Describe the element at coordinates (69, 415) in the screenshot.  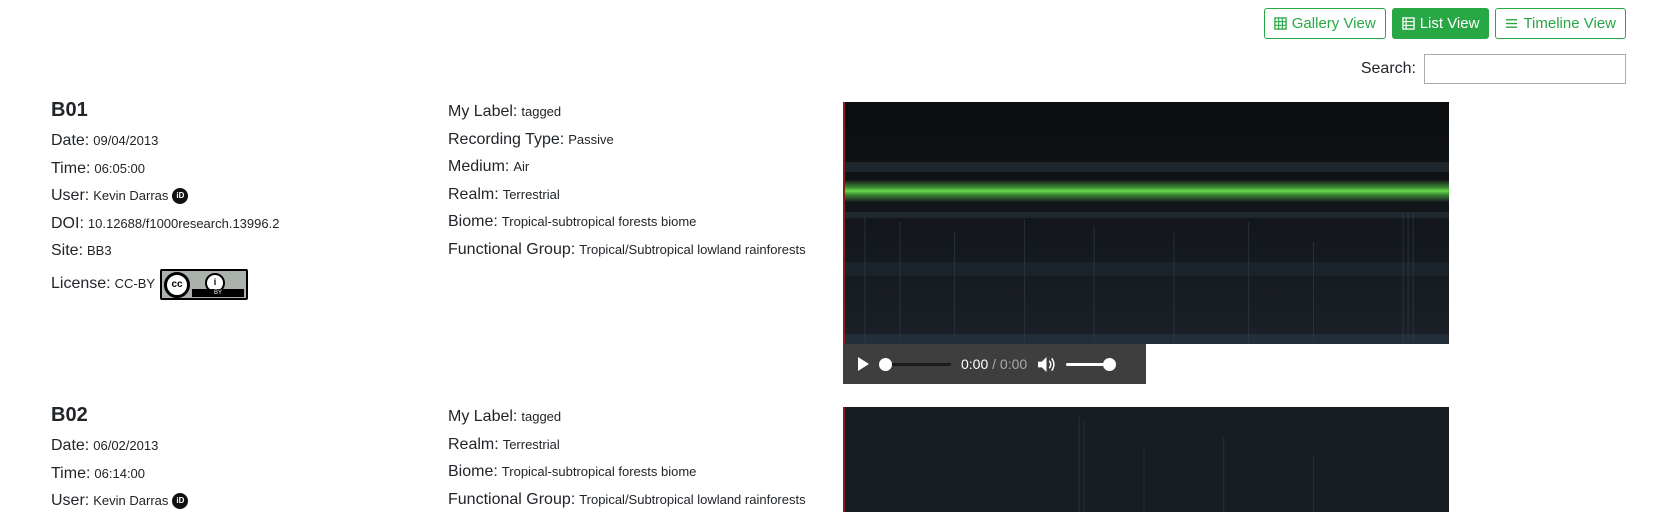
I see `recording-title: B02` at that location.